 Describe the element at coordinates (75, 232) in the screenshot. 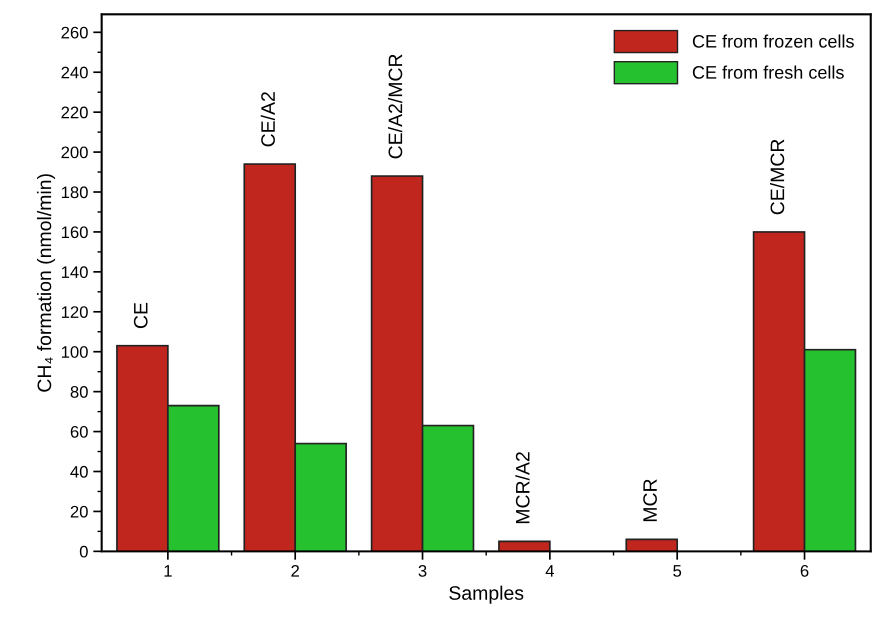

I see `y-tick-label: 160` at that location.